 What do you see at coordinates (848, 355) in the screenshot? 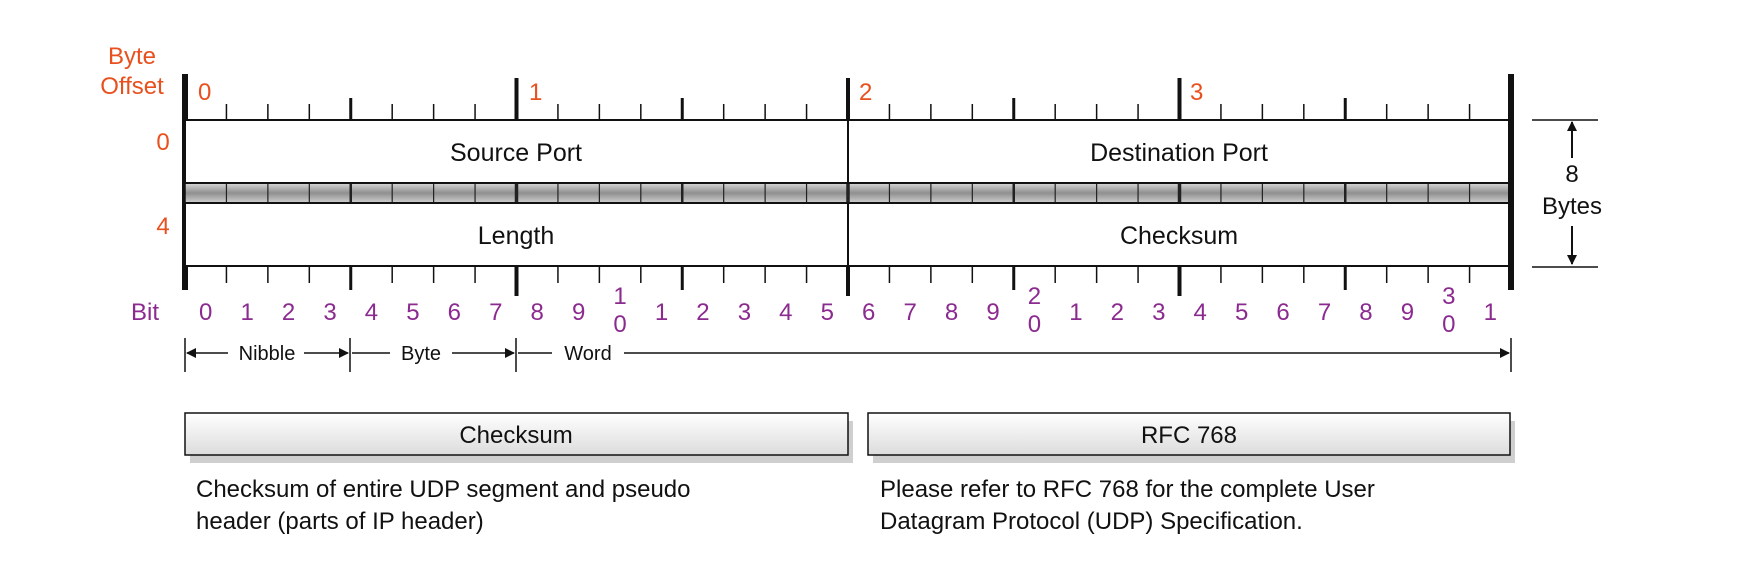
I see `scale-row: Nibble Byte Word` at bounding box center [848, 355].